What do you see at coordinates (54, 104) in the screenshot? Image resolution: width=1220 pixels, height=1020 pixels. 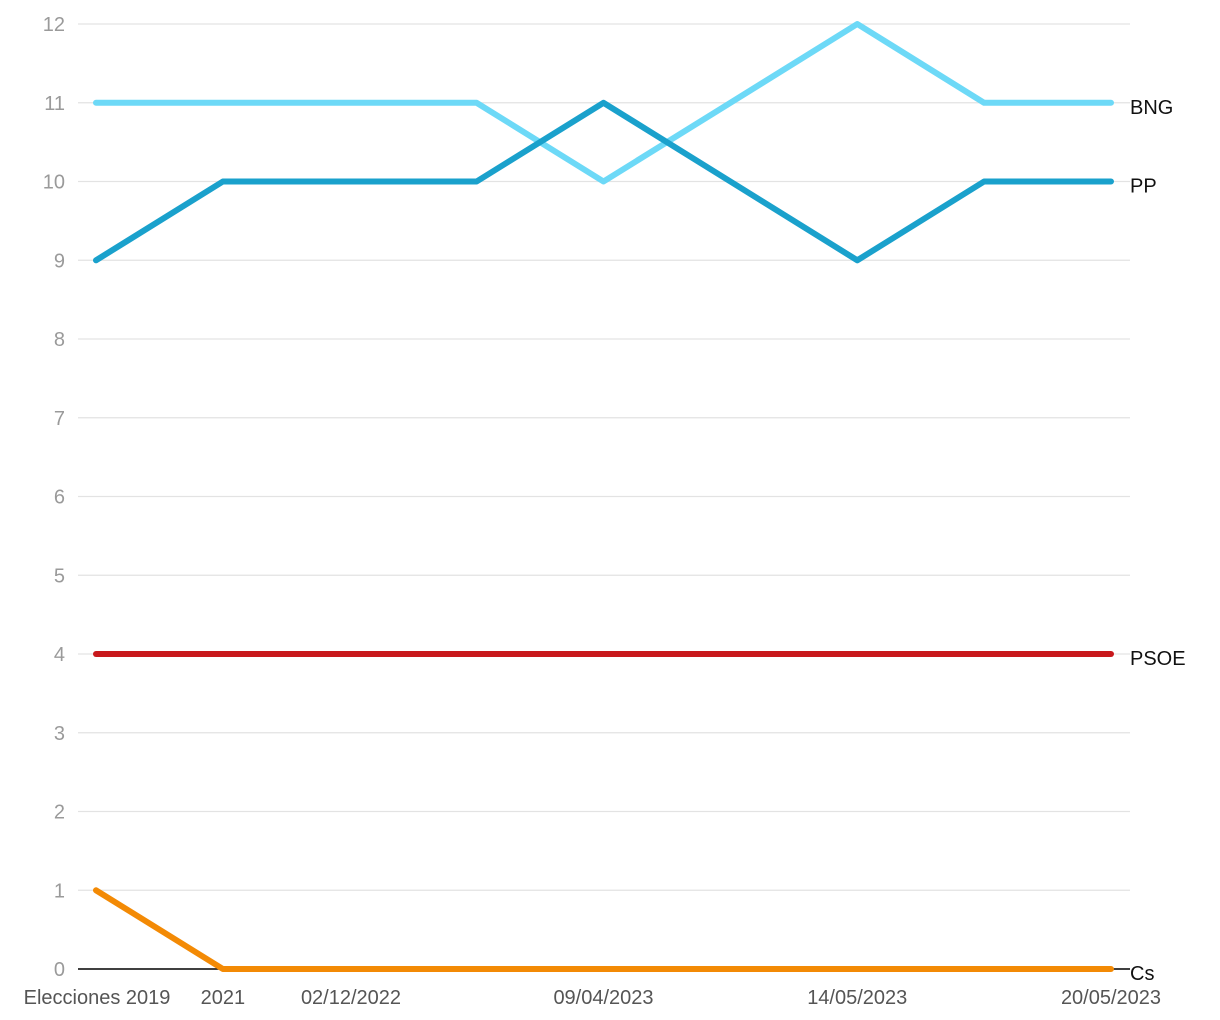 I see `y-tick-label: 11` at bounding box center [54, 104].